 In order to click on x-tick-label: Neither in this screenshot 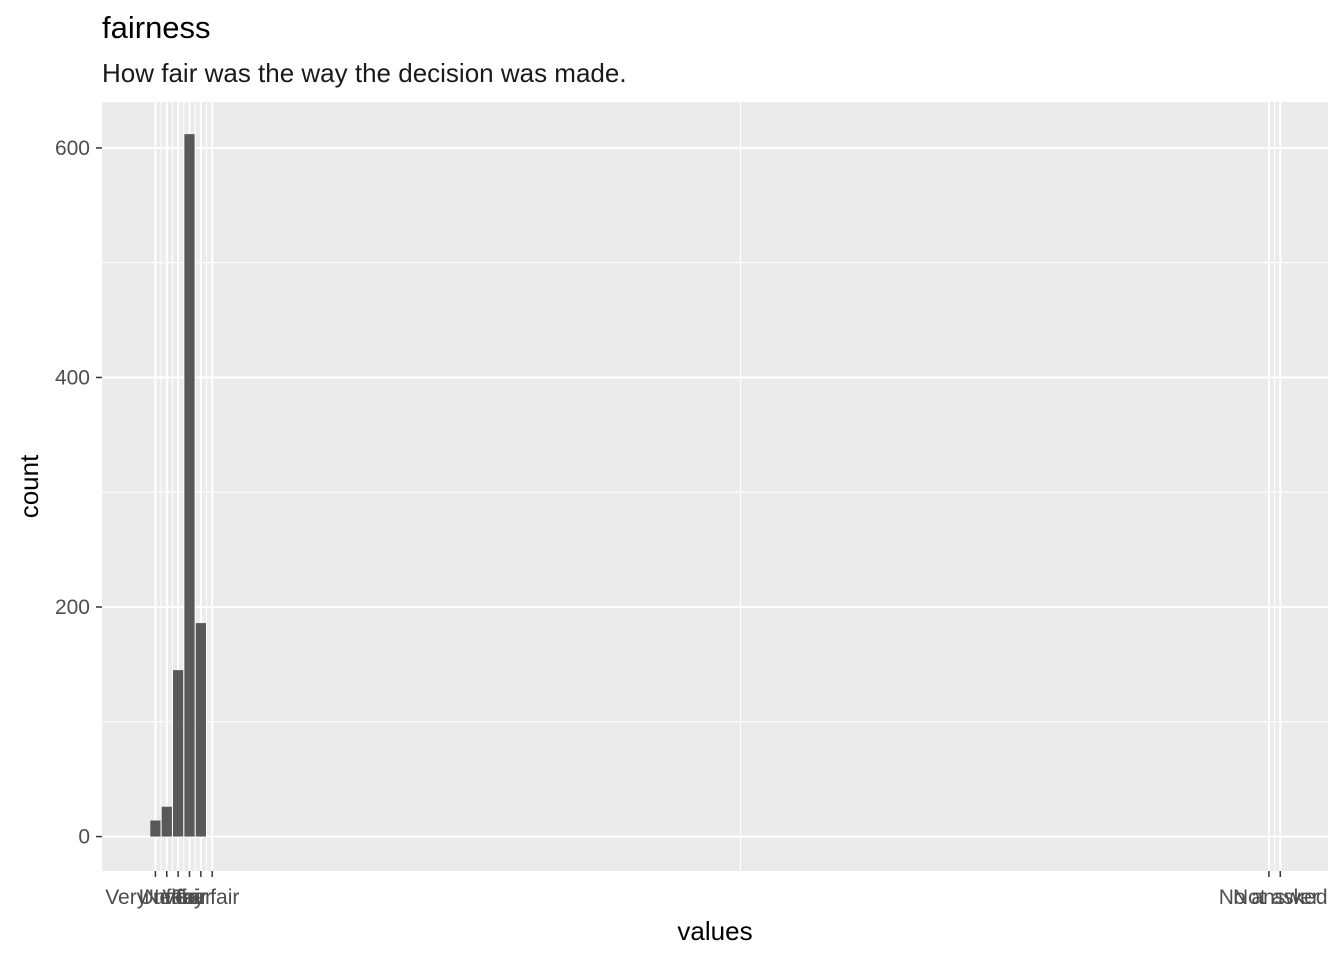, I will do `click(178, 897)`.